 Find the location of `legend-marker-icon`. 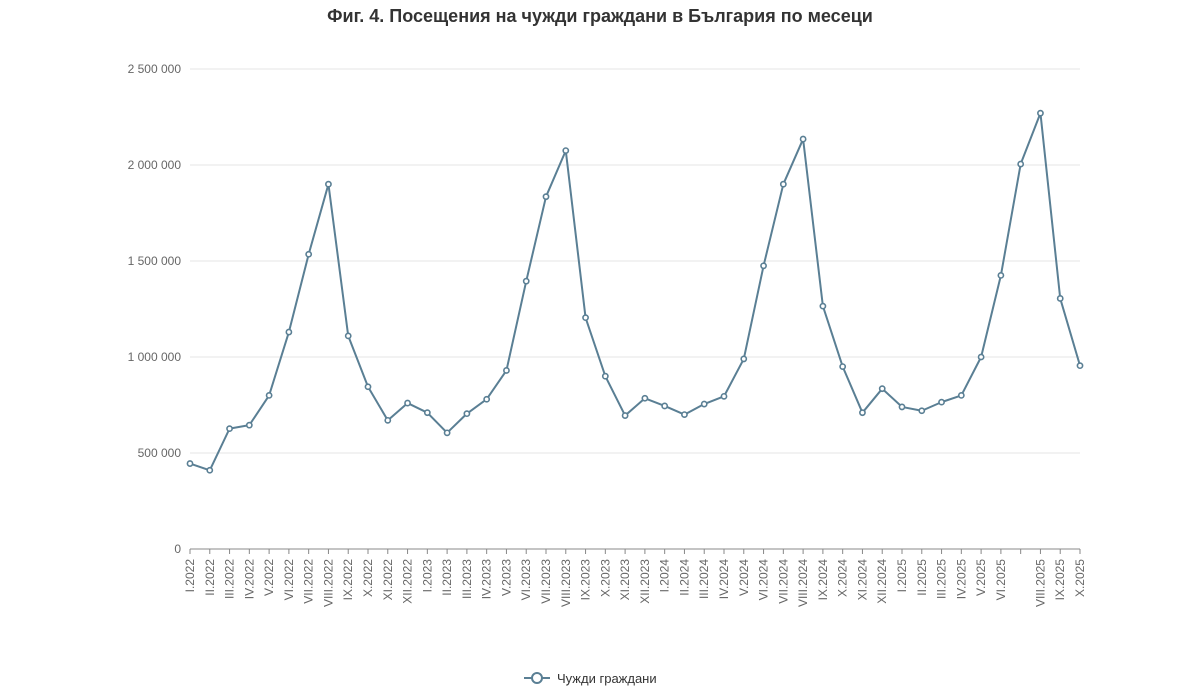

legend-marker-icon is located at coordinates (537, 678).